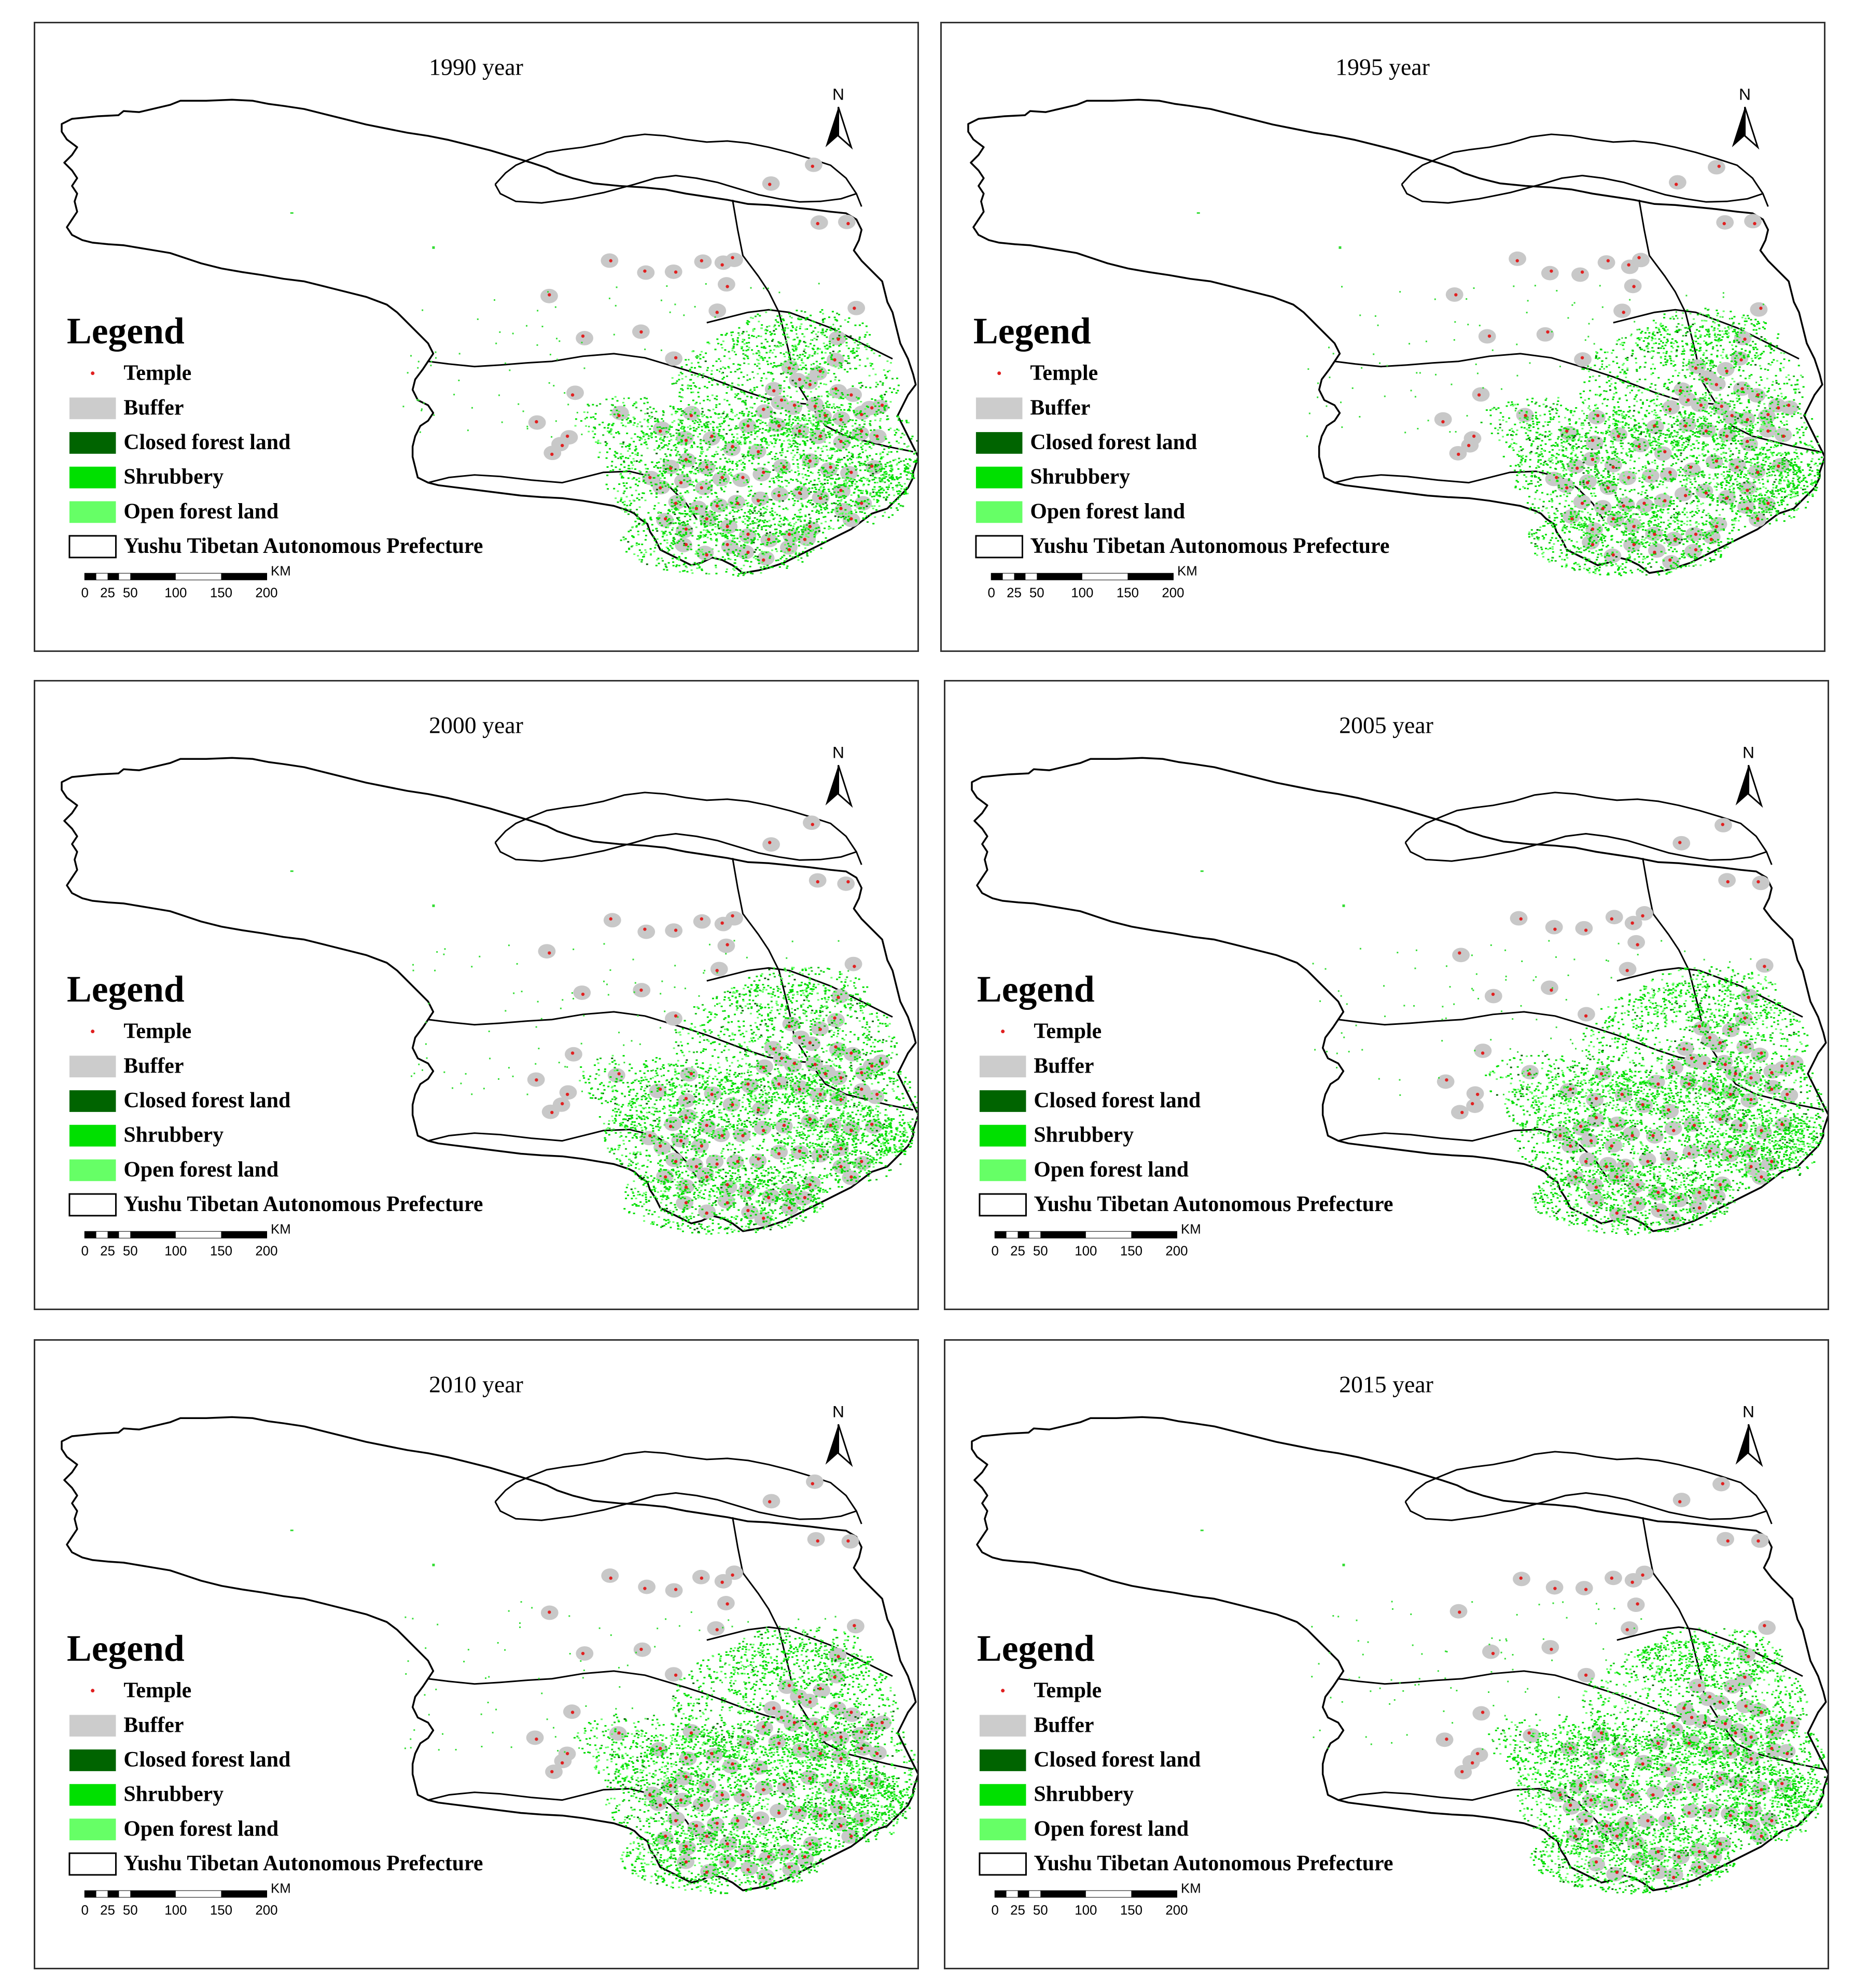  I want to click on scale-unit: KM, so click(281, 571).